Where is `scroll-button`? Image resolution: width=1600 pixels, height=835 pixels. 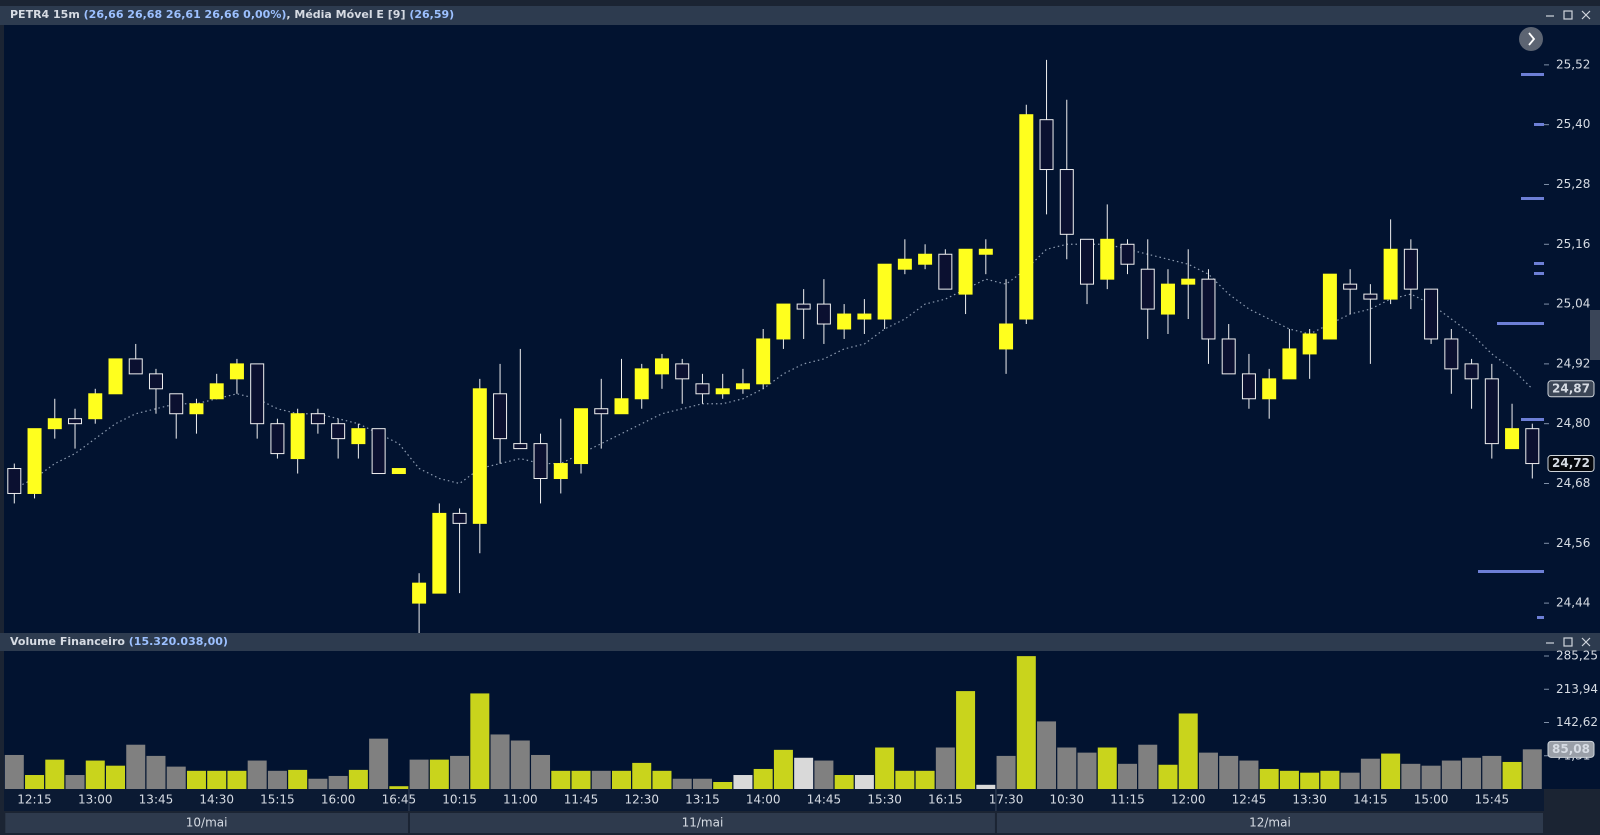
scroll-button is located at coordinates (1531, 39).